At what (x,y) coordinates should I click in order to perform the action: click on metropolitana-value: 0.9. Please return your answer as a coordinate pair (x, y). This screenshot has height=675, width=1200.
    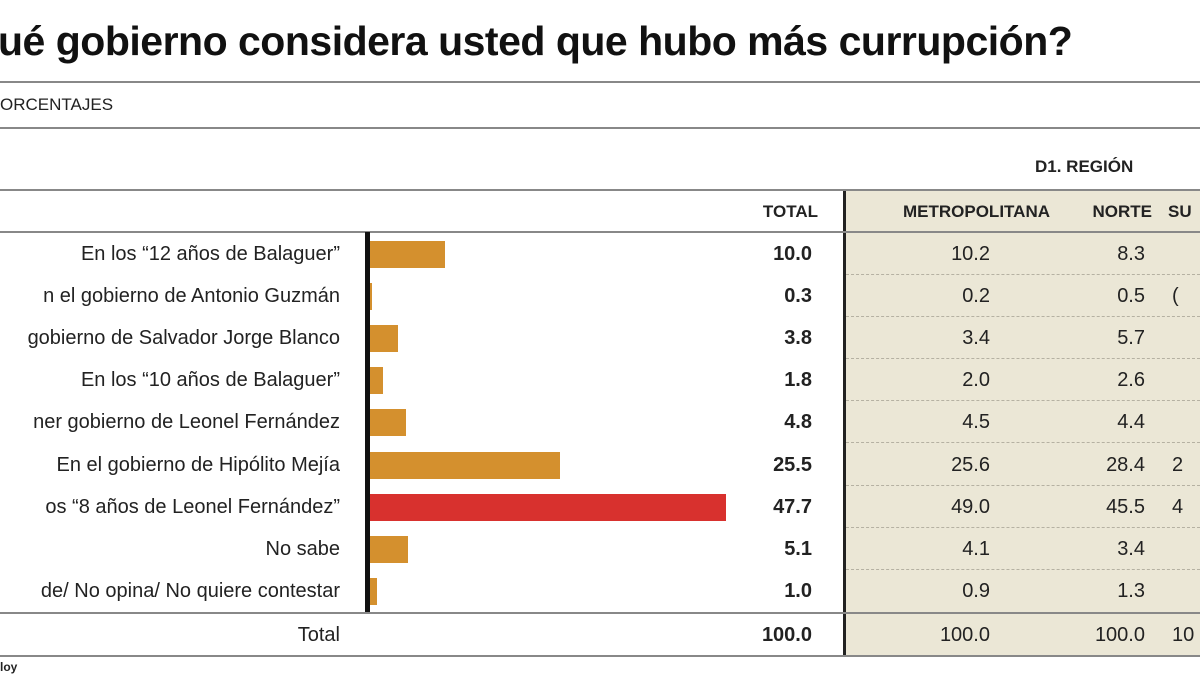
    Looking at the image, I should click on (976, 590).